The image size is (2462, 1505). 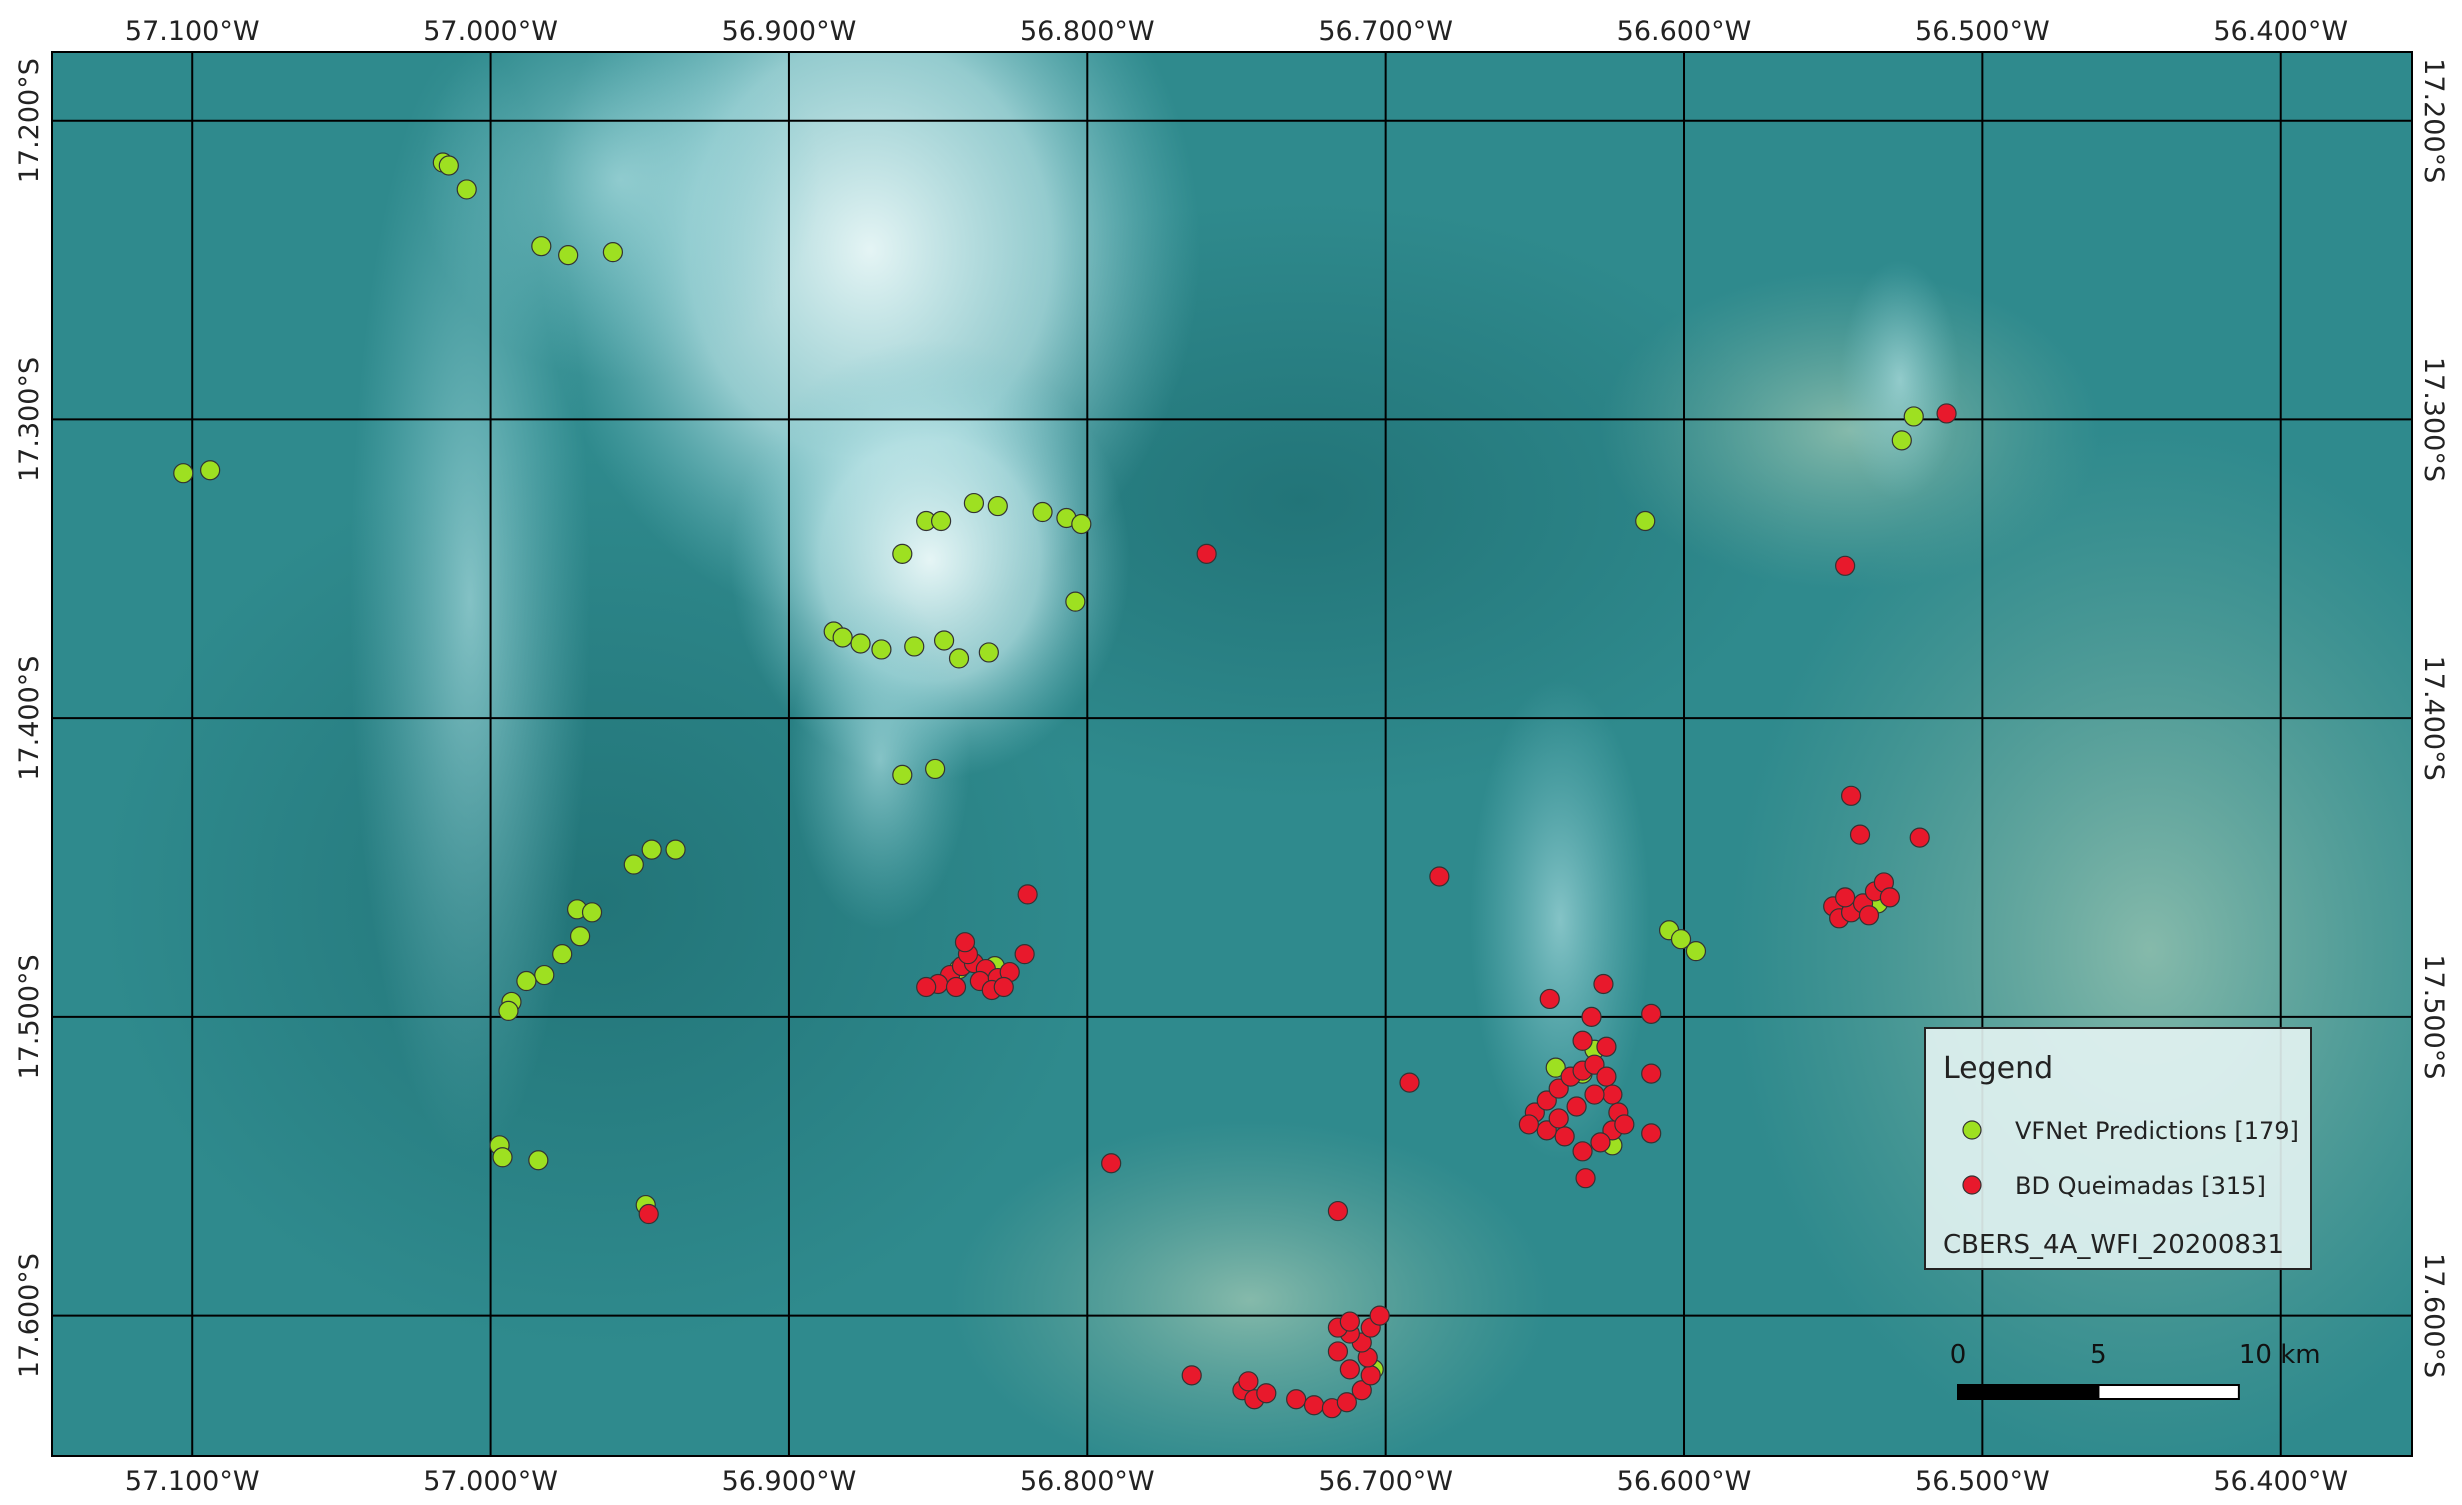 What do you see at coordinates (2433, 718) in the screenshot?
I see `y-tick-label: 17.400°S` at bounding box center [2433, 718].